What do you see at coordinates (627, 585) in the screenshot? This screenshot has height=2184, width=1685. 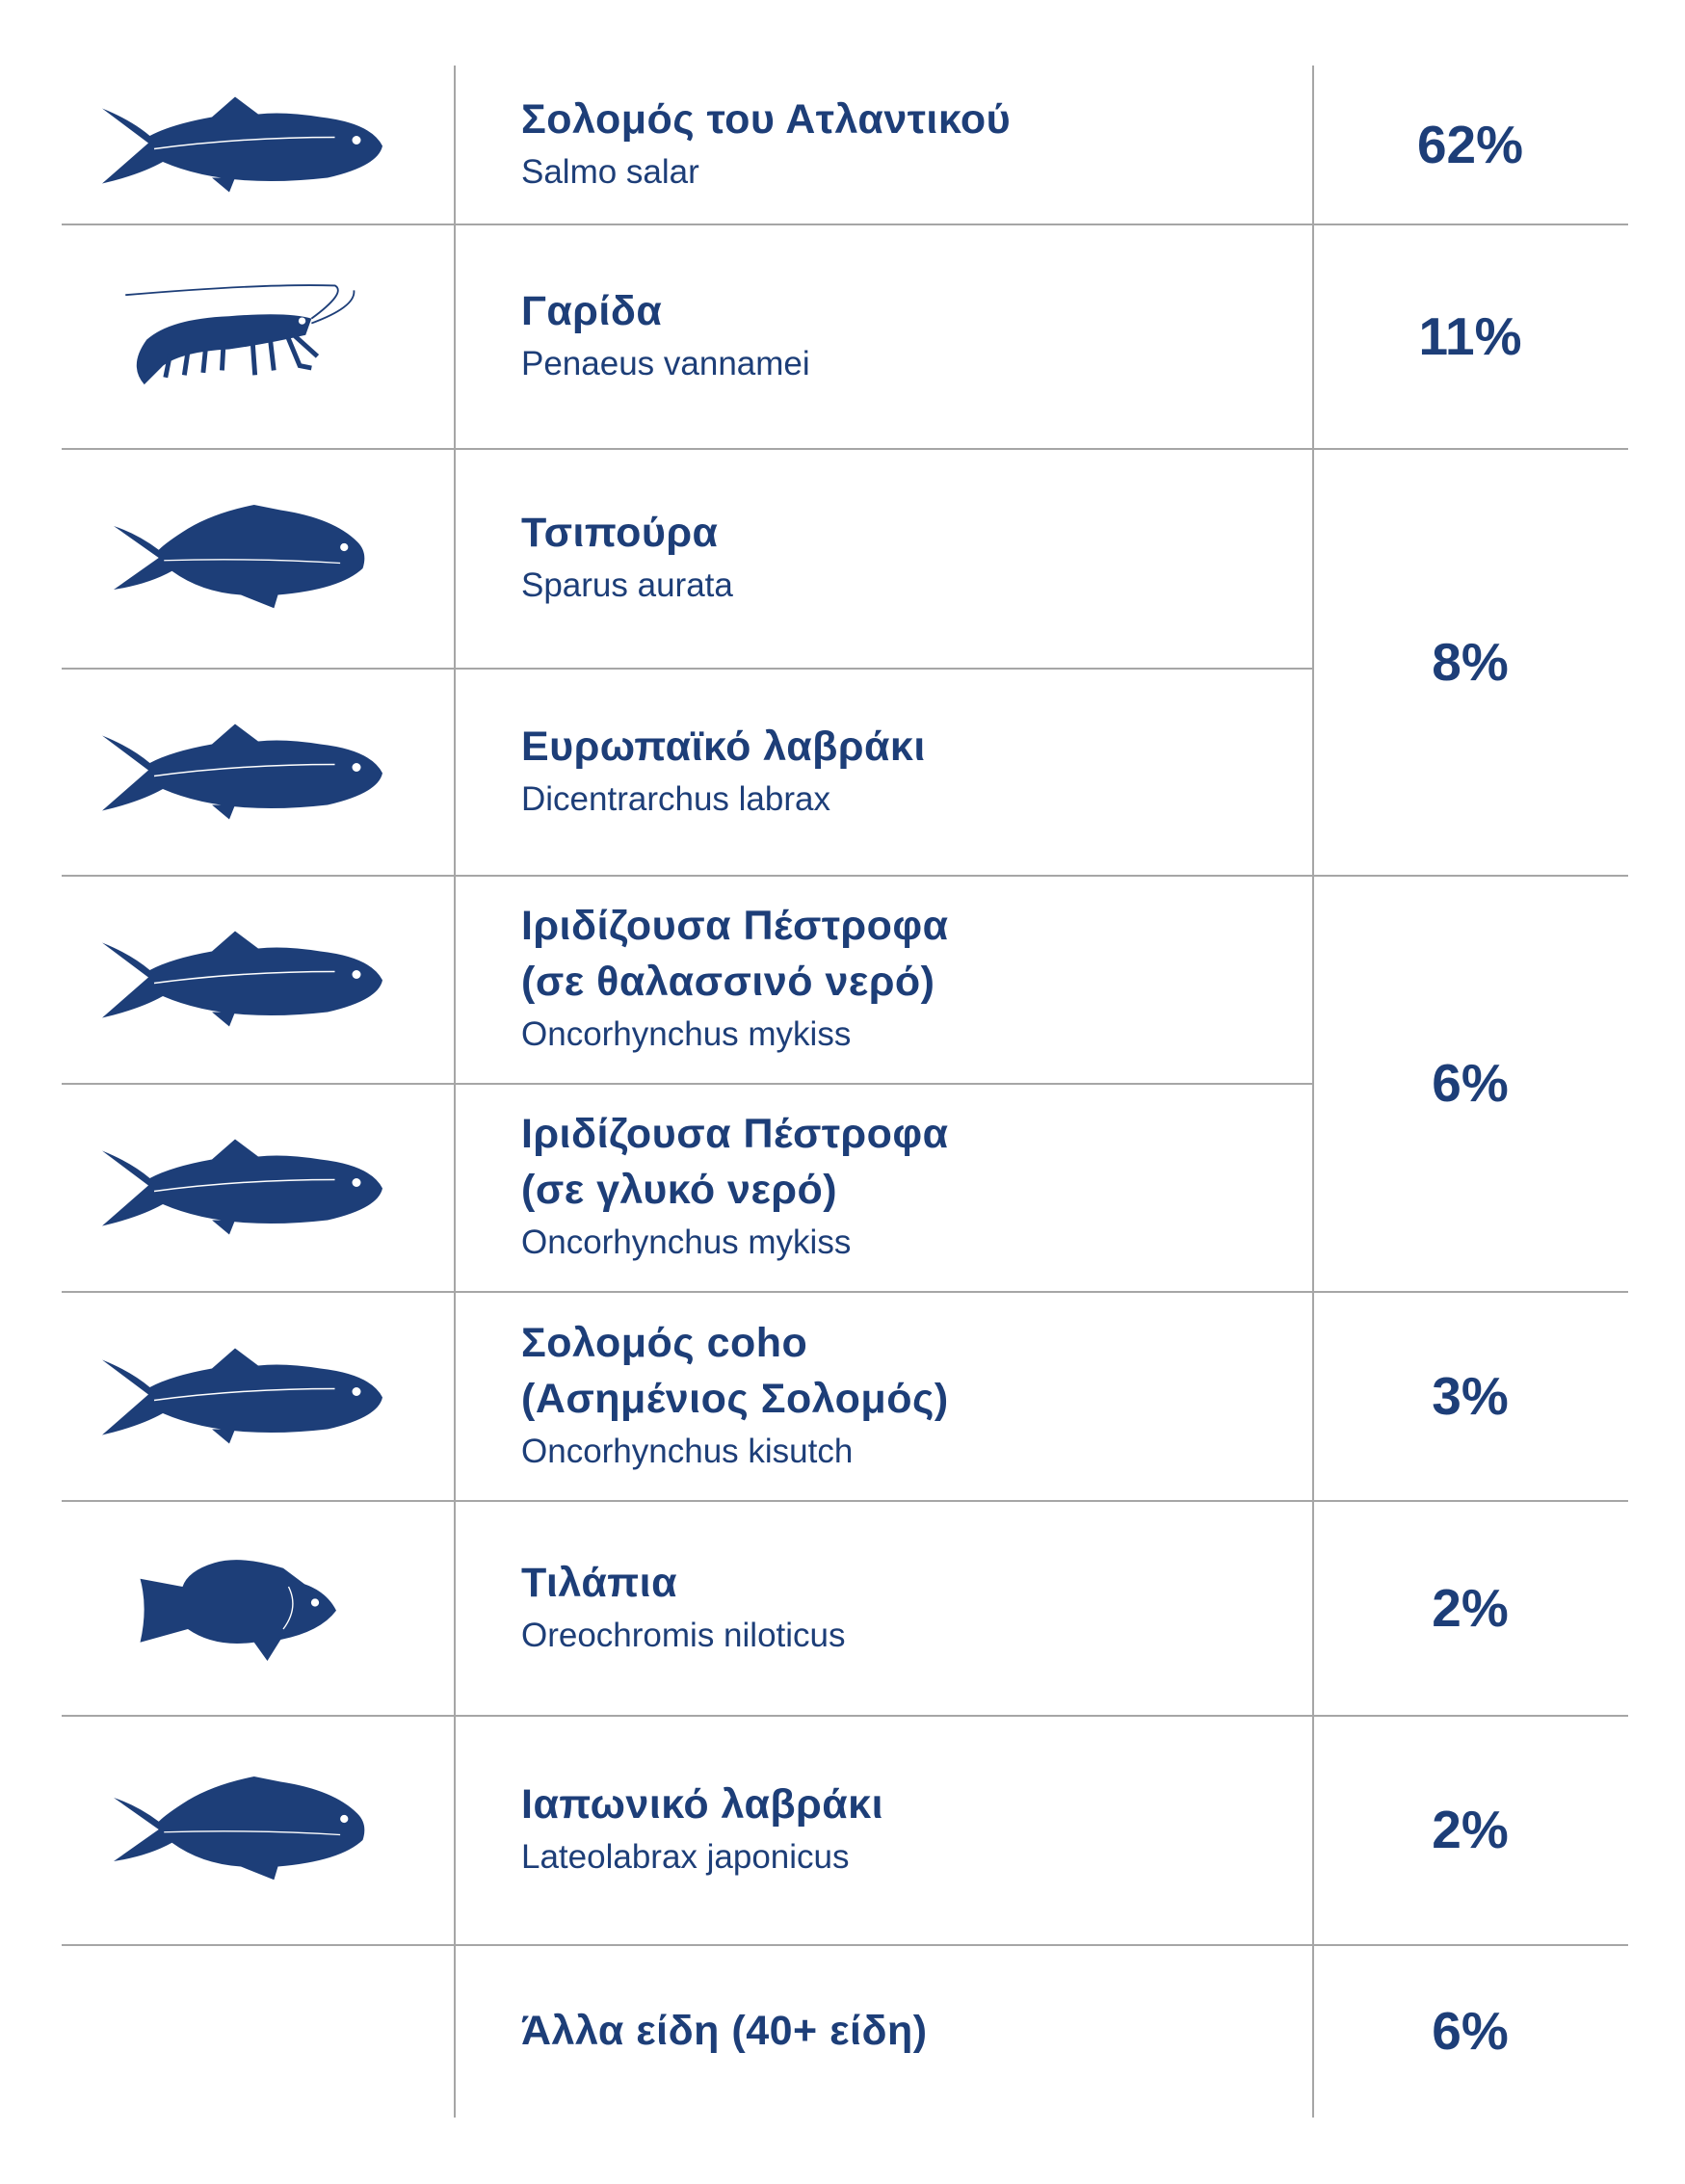 I see `scientific-name: Sparus aurata` at bounding box center [627, 585].